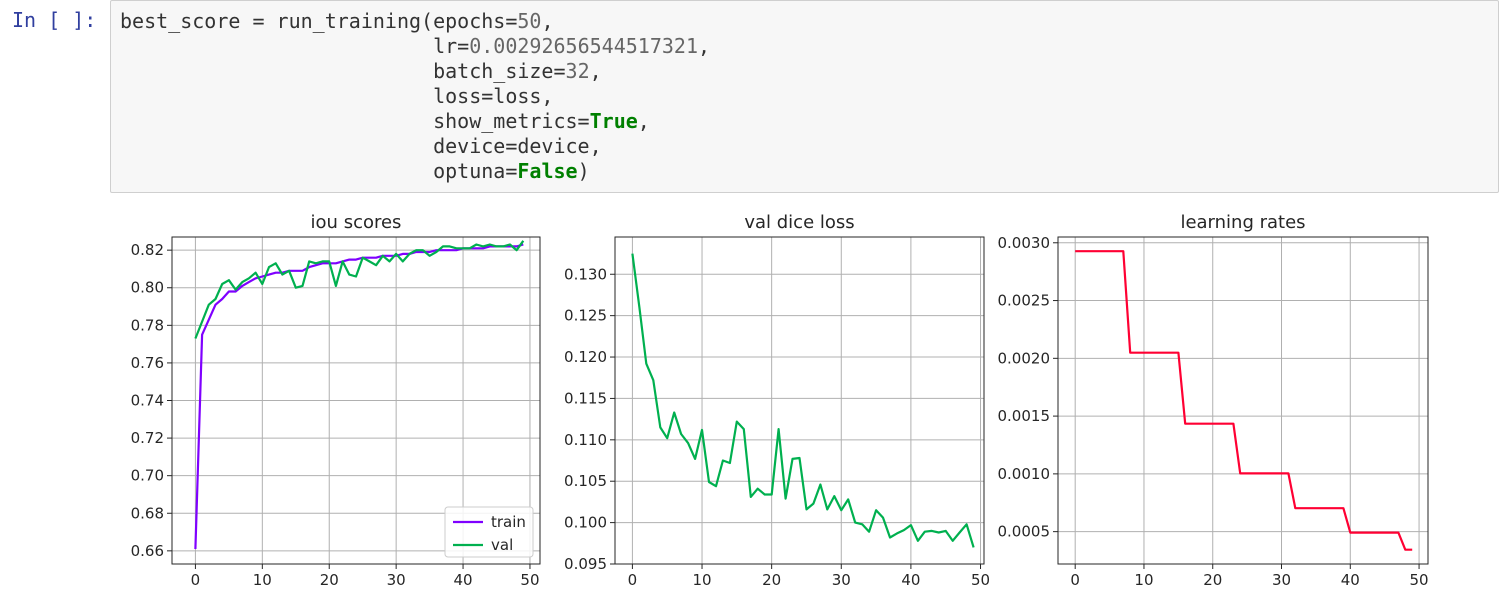 This screenshot has width=1499, height=616. Describe the element at coordinates (585, 564) in the screenshot. I see `y-tick-label: 0.095` at that location.